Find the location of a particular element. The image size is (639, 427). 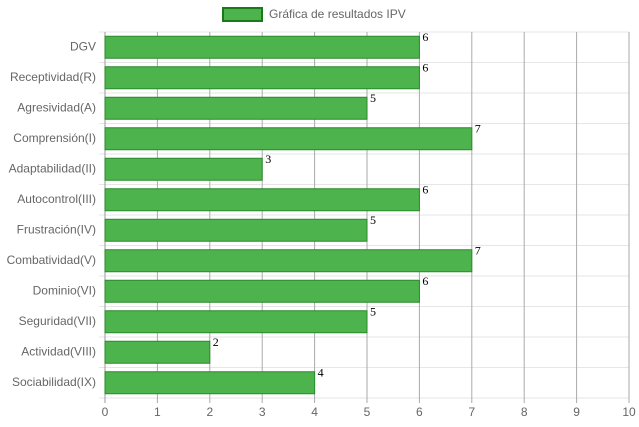

x-tick-label: 0 is located at coordinates (105, 412).